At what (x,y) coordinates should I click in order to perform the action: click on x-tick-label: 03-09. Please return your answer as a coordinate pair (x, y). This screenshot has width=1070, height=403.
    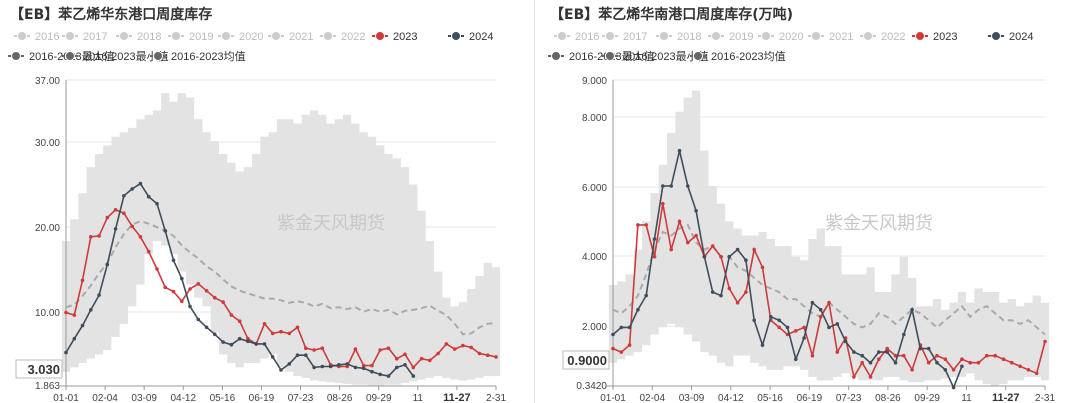
    Looking at the image, I should click on (692, 398).